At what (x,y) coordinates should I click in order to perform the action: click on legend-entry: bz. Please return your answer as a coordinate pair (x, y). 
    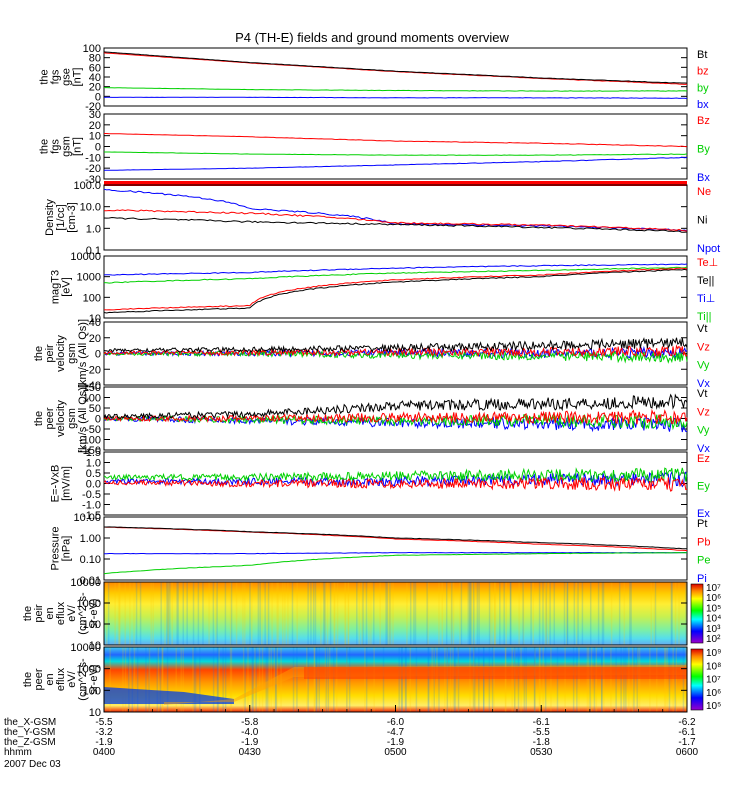
    Looking at the image, I should click on (703, 72).